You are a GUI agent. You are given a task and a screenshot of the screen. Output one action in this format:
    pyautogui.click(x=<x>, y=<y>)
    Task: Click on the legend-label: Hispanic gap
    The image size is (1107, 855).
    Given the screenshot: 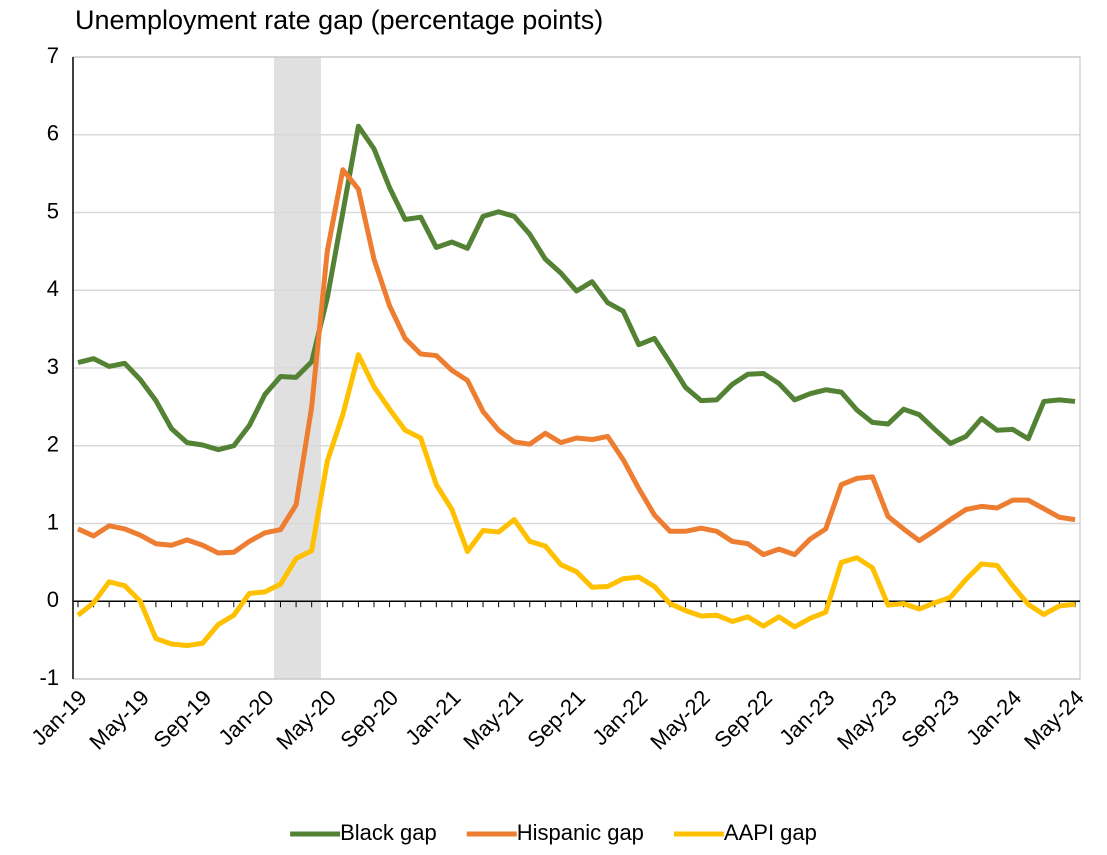 What is the action you would take?
    pyautogui.click(x=580, y=832)
    